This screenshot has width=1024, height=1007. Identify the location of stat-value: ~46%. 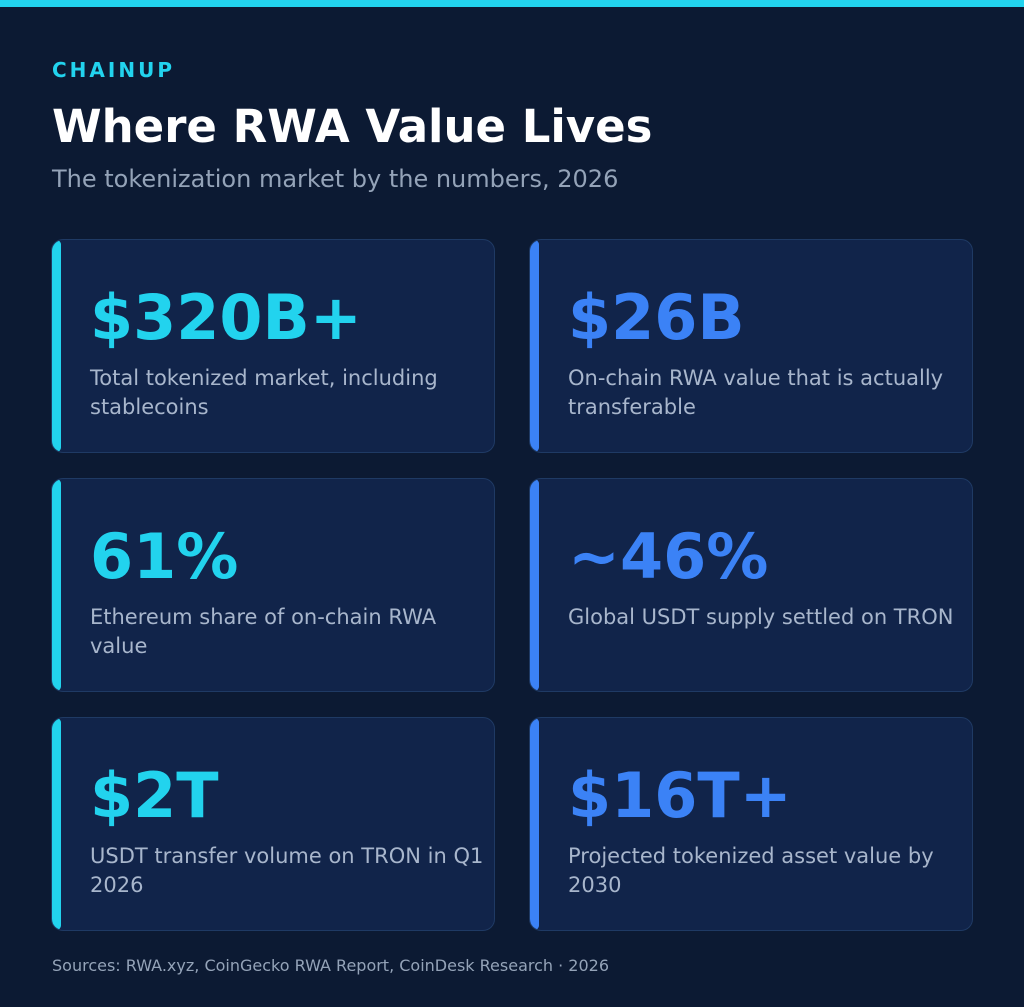
(668, 556).